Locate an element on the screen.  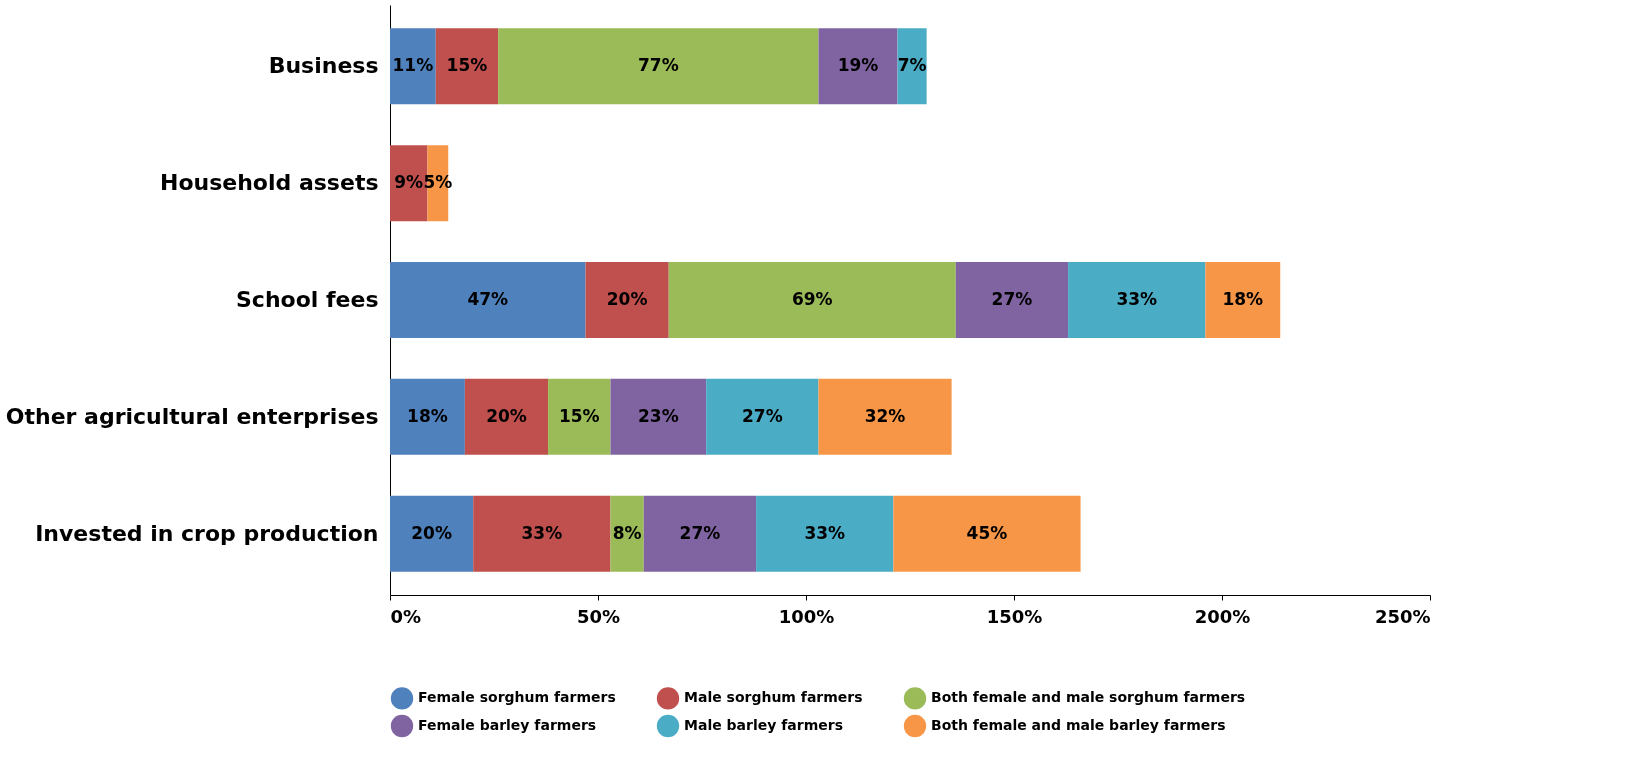
x-tick-label: 50% is located at coordinates (598, 616).